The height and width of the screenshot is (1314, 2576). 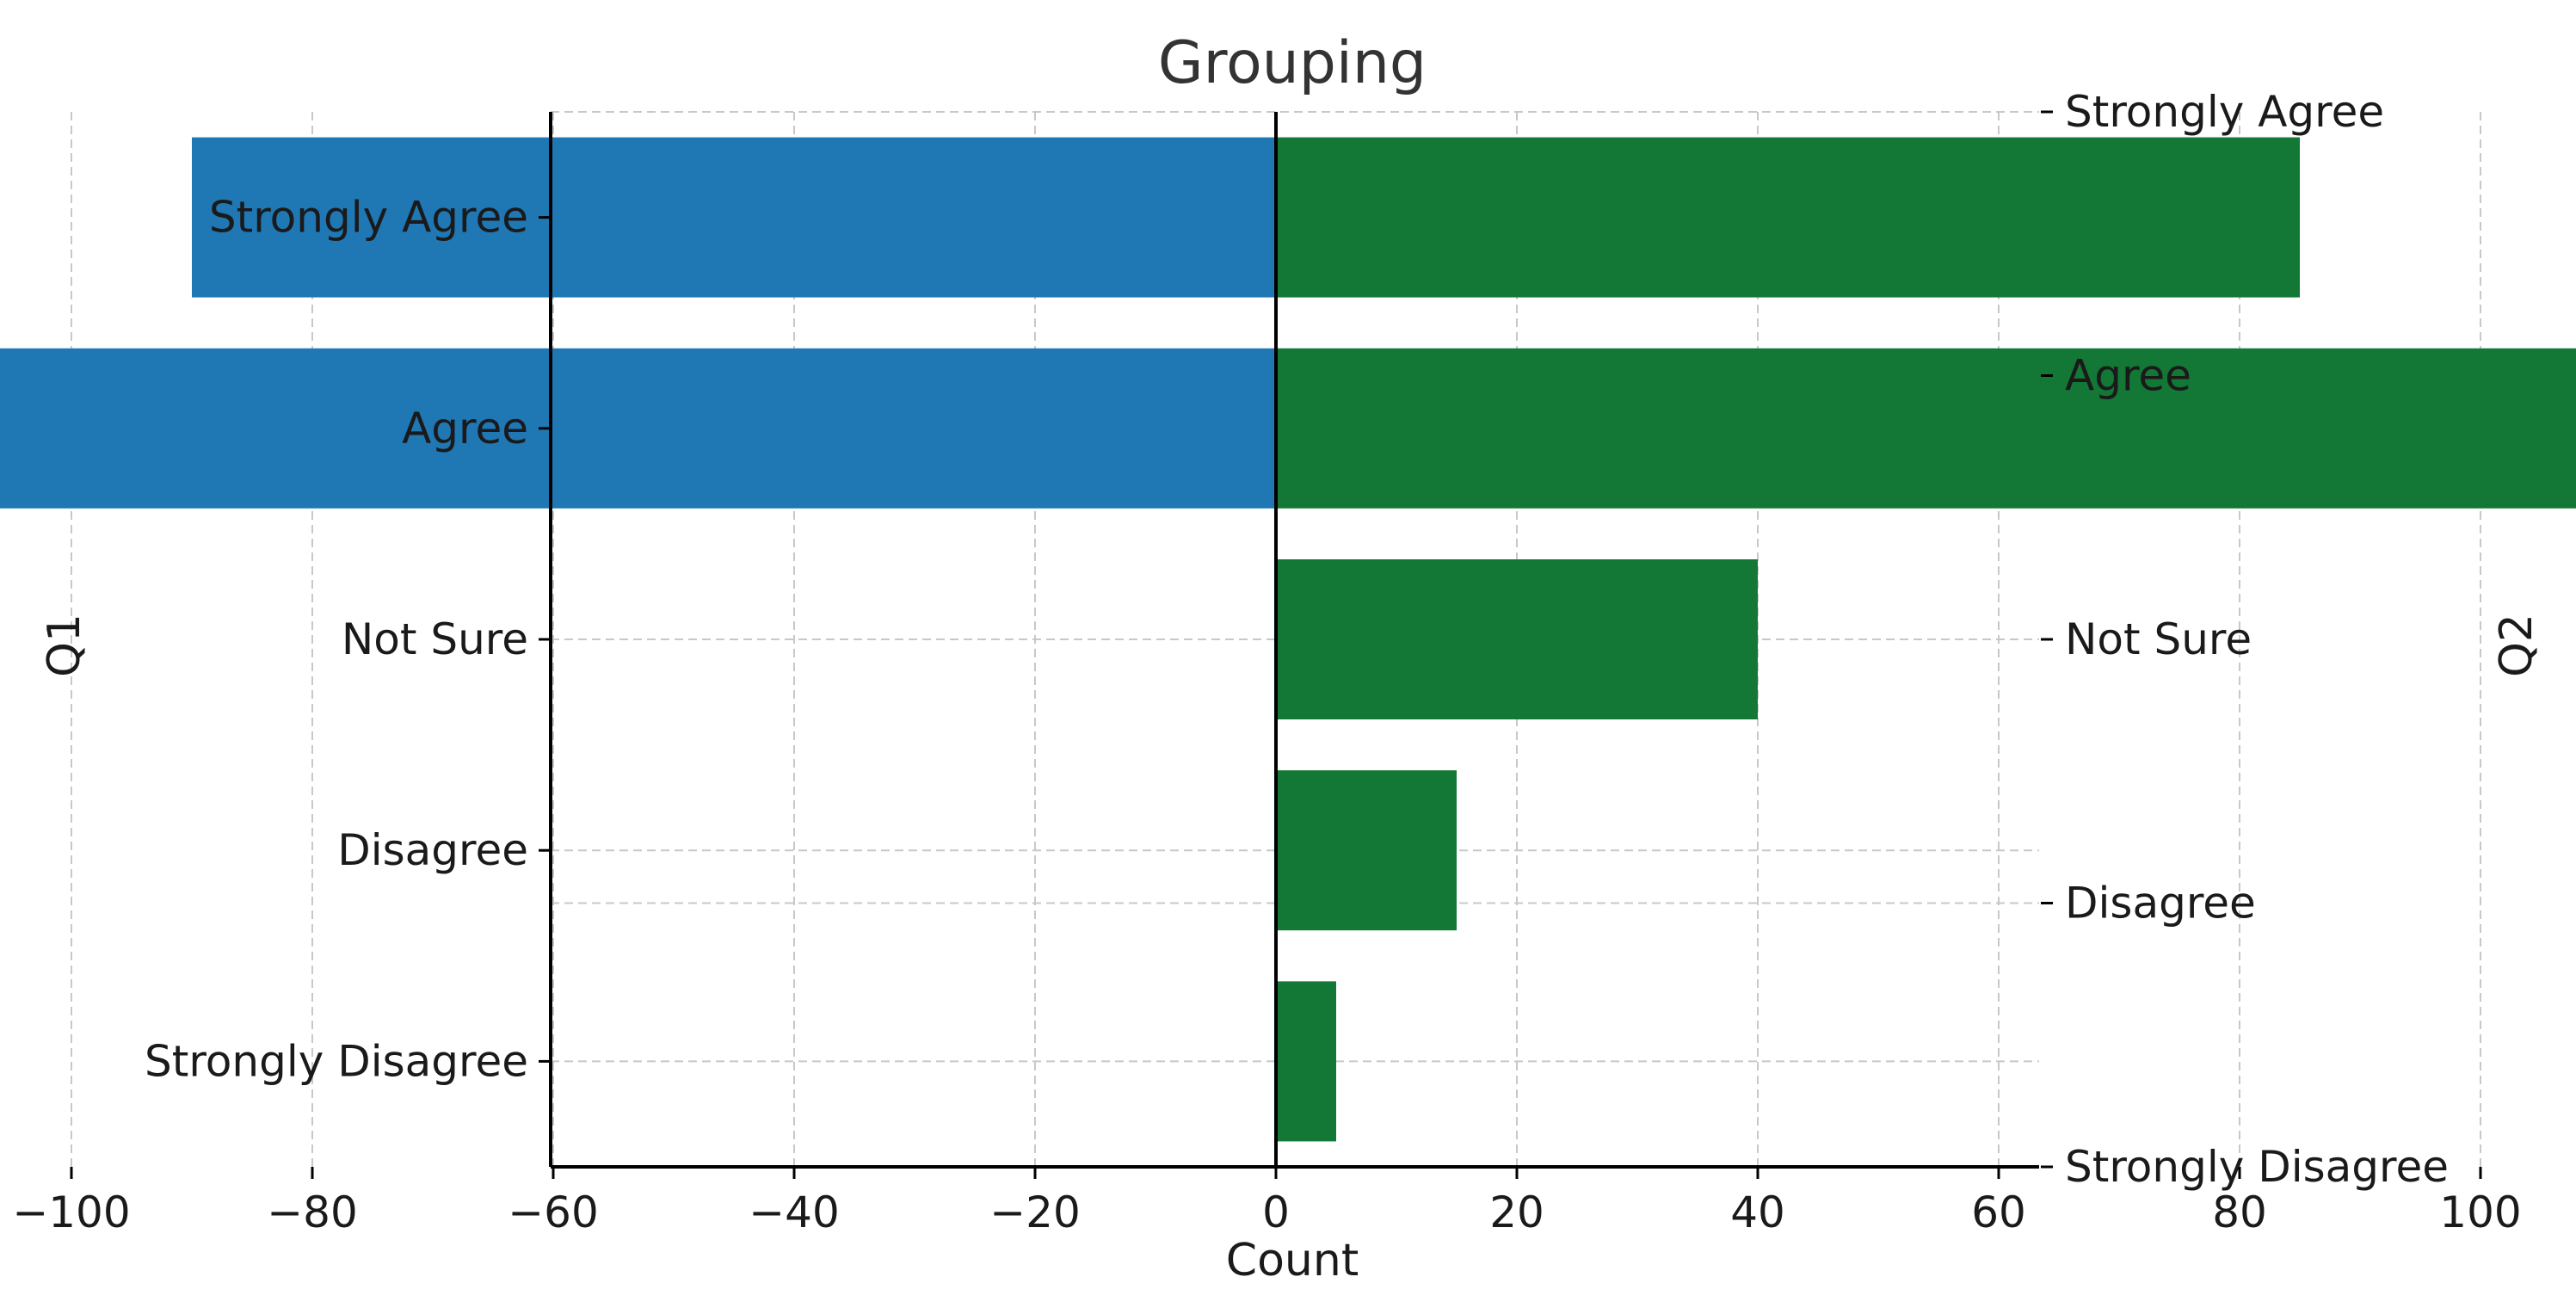 I want to click on x-tick-label: −60, so click(x=554, y=1212).